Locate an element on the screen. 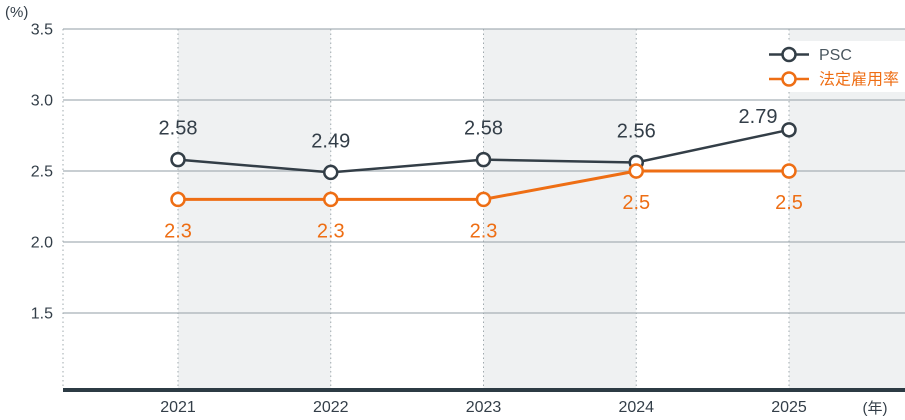  legend-label: PSC is located at coordinates (835, 55).